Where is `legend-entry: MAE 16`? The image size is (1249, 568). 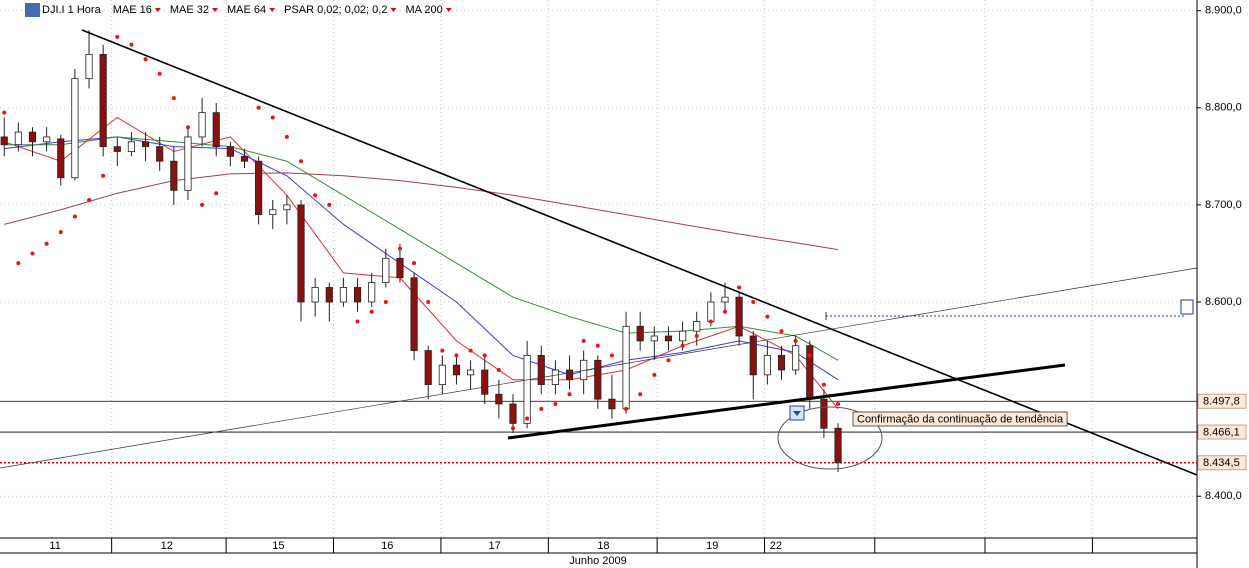 legend-entry: MAE 16 is located at coordinates (132, 10).